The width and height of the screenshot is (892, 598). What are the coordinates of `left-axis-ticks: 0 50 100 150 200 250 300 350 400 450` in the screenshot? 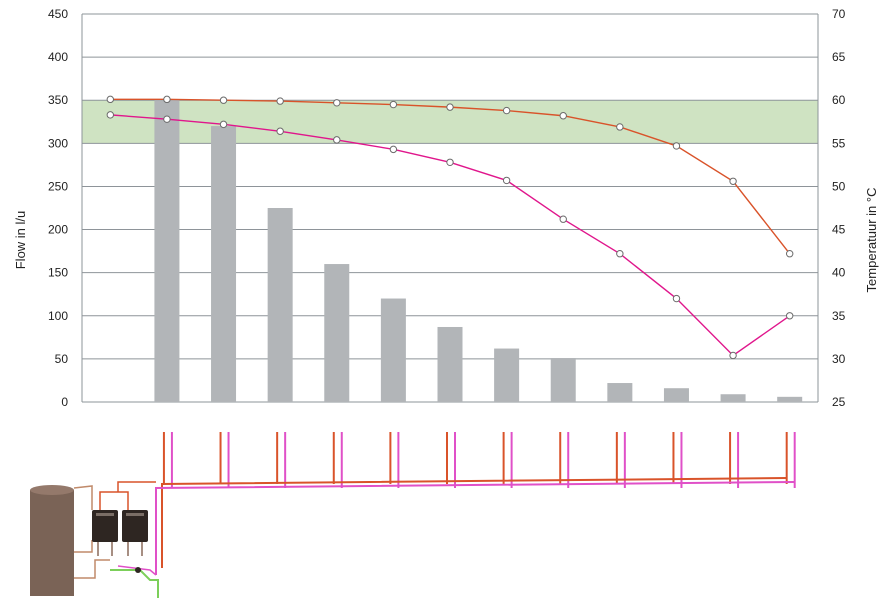 It's located at (58, 208).